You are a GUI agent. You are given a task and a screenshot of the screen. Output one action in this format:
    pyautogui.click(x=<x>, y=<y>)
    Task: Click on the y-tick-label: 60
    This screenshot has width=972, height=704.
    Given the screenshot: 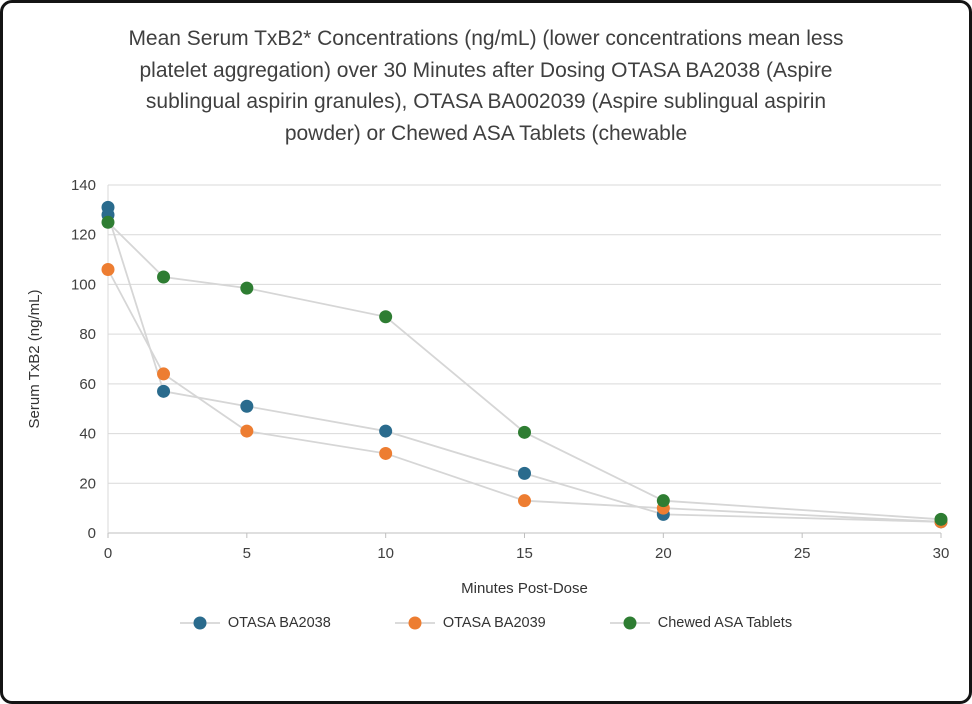 What is the action you would take?
    pyautogui.click(x=87, y=384)
    